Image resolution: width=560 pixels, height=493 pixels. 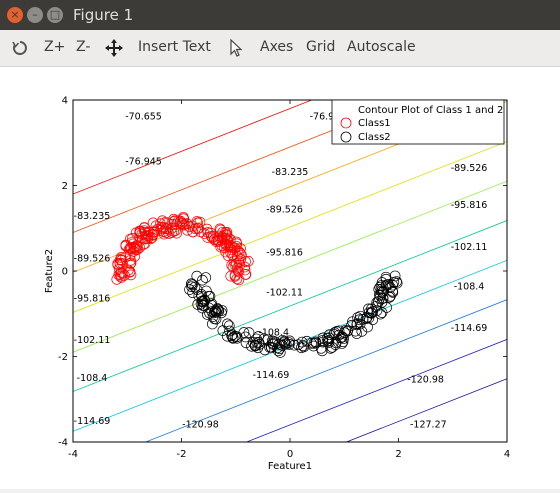 What do you see at coordinates (55, 47) in the screenshot?
I see `zoom-in-button: Z+` at bounding box center [55, 47].